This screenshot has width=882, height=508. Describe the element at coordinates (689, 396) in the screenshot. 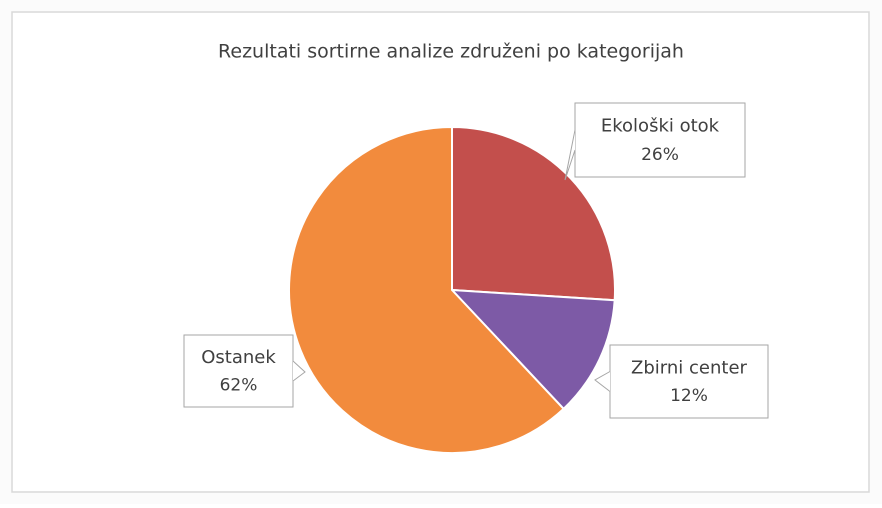

I see `data-label-value: 12%` at that location.